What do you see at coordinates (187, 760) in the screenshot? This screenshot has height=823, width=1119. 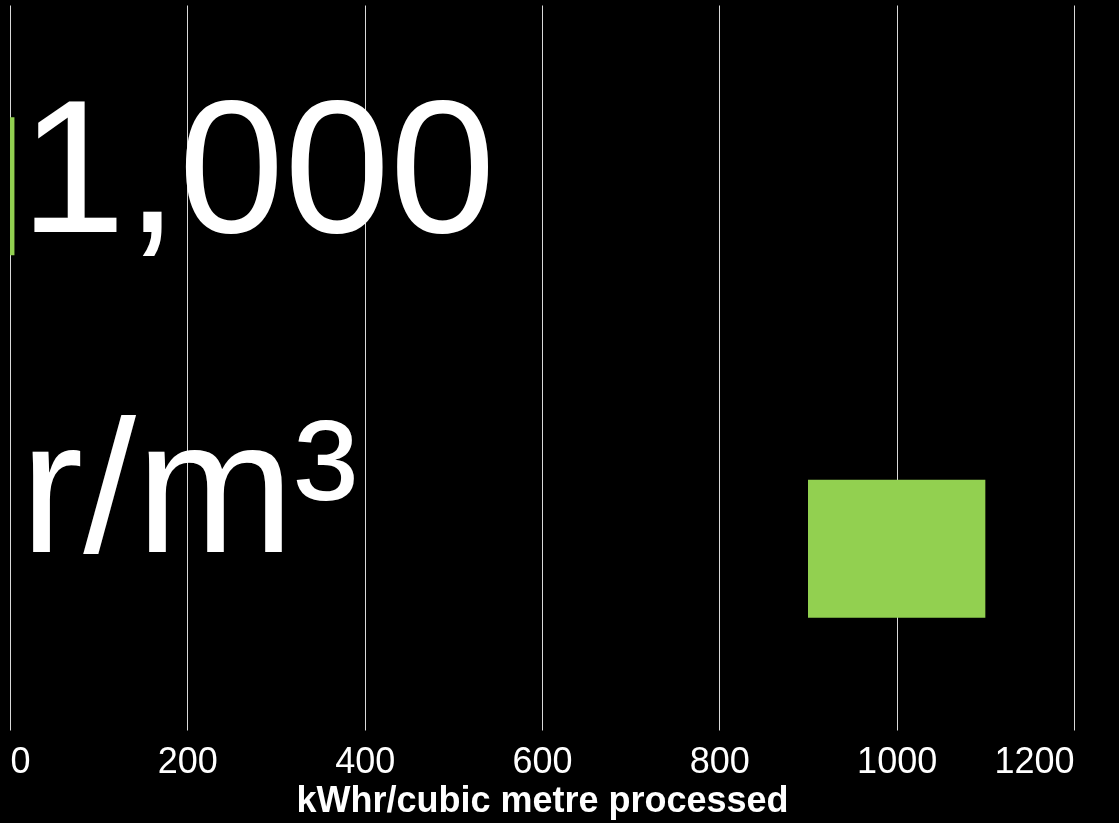 I see `x-tick-label: 200` at bounding box center [187, 760].